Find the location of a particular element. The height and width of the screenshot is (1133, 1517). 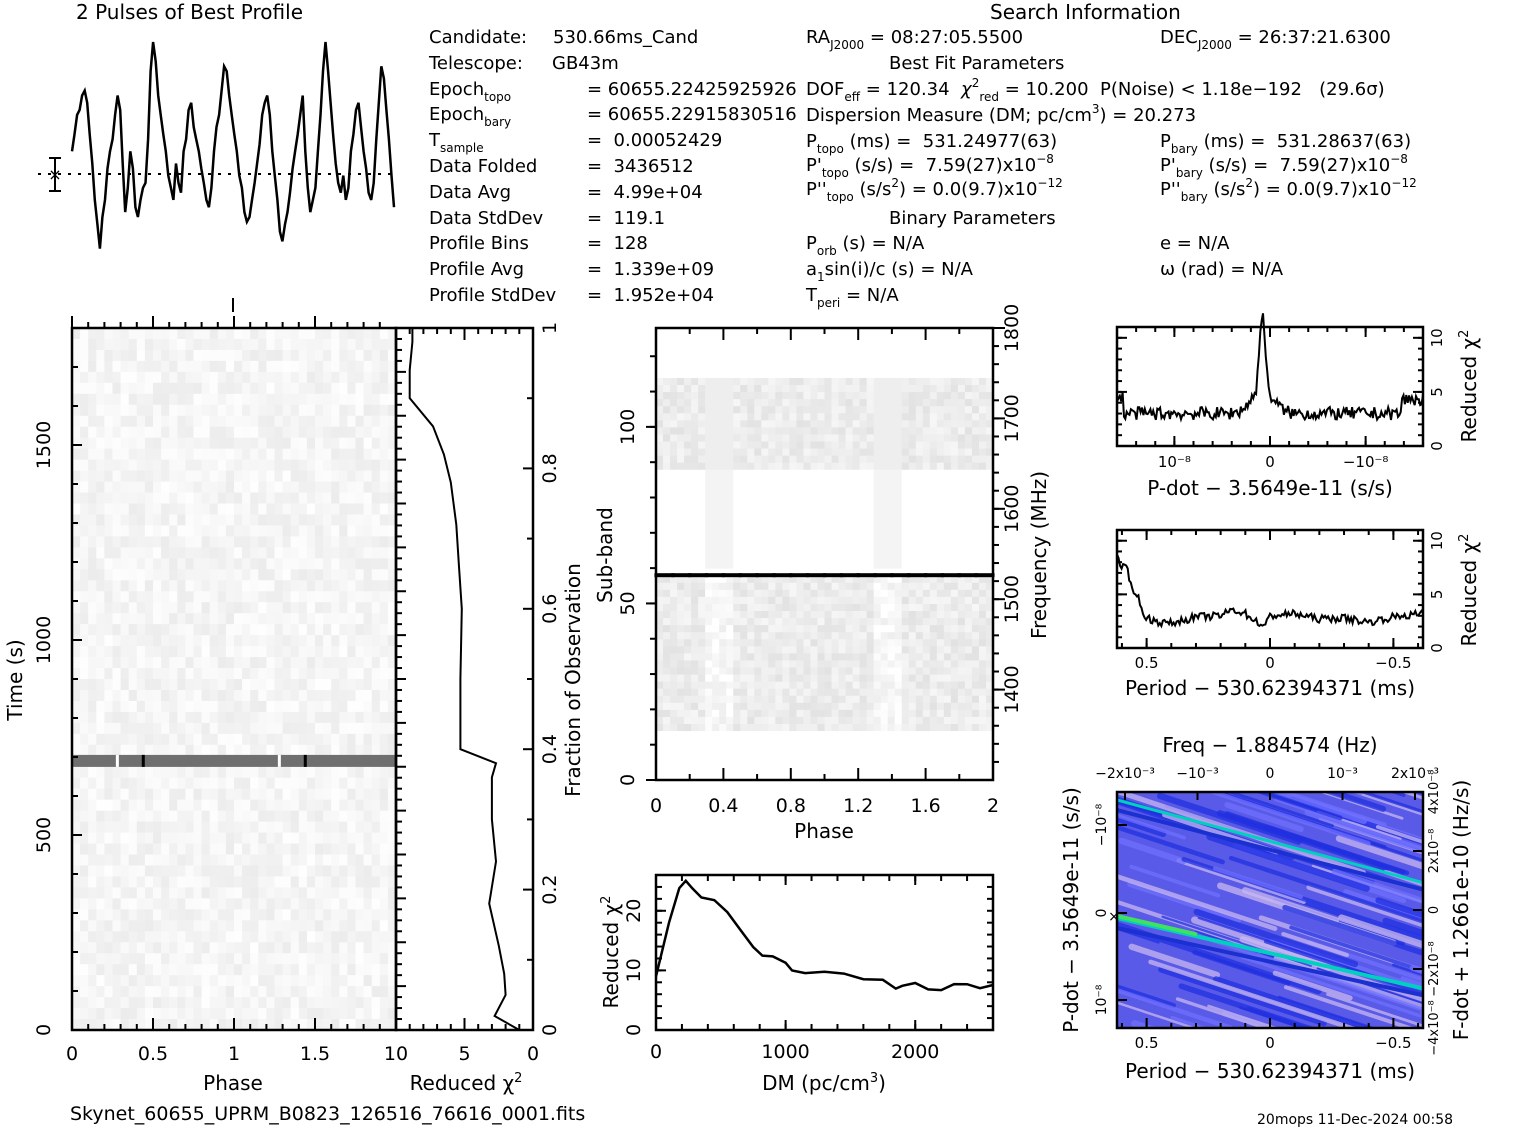

error-bar-marker: × is located at coordinates (54, 174).